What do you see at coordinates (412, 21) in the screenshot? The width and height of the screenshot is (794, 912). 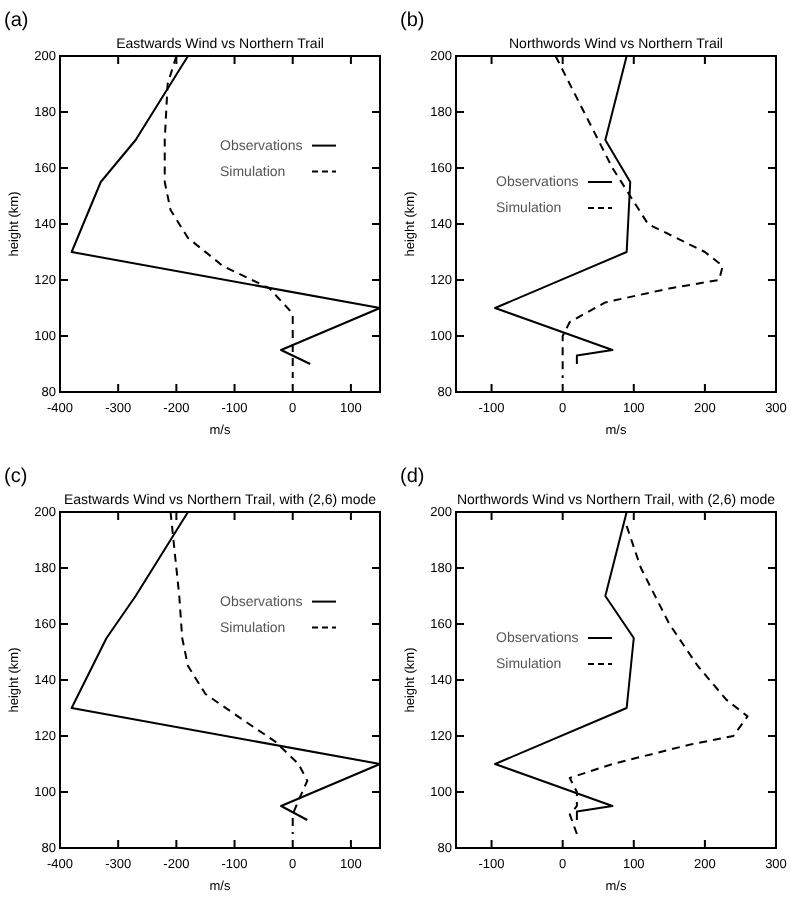 I see `text: (b)` at bounding box center [412, 21].